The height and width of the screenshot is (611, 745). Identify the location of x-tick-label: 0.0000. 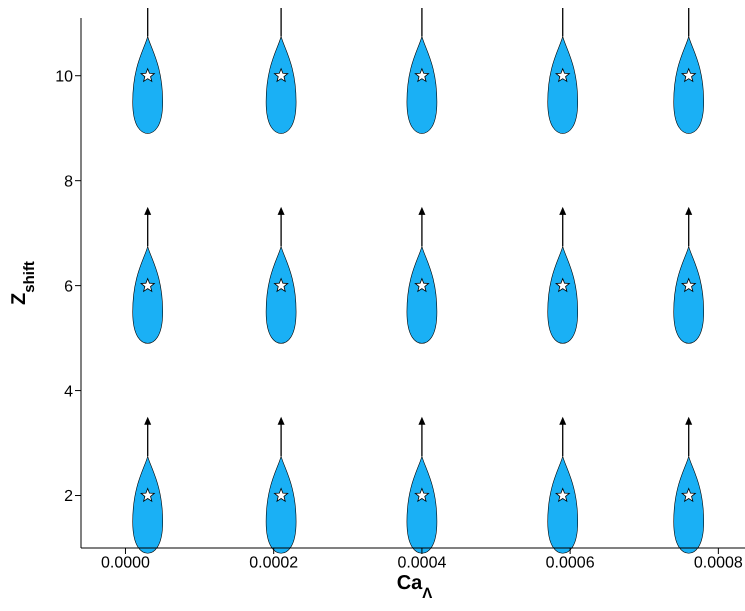
(125, 563).